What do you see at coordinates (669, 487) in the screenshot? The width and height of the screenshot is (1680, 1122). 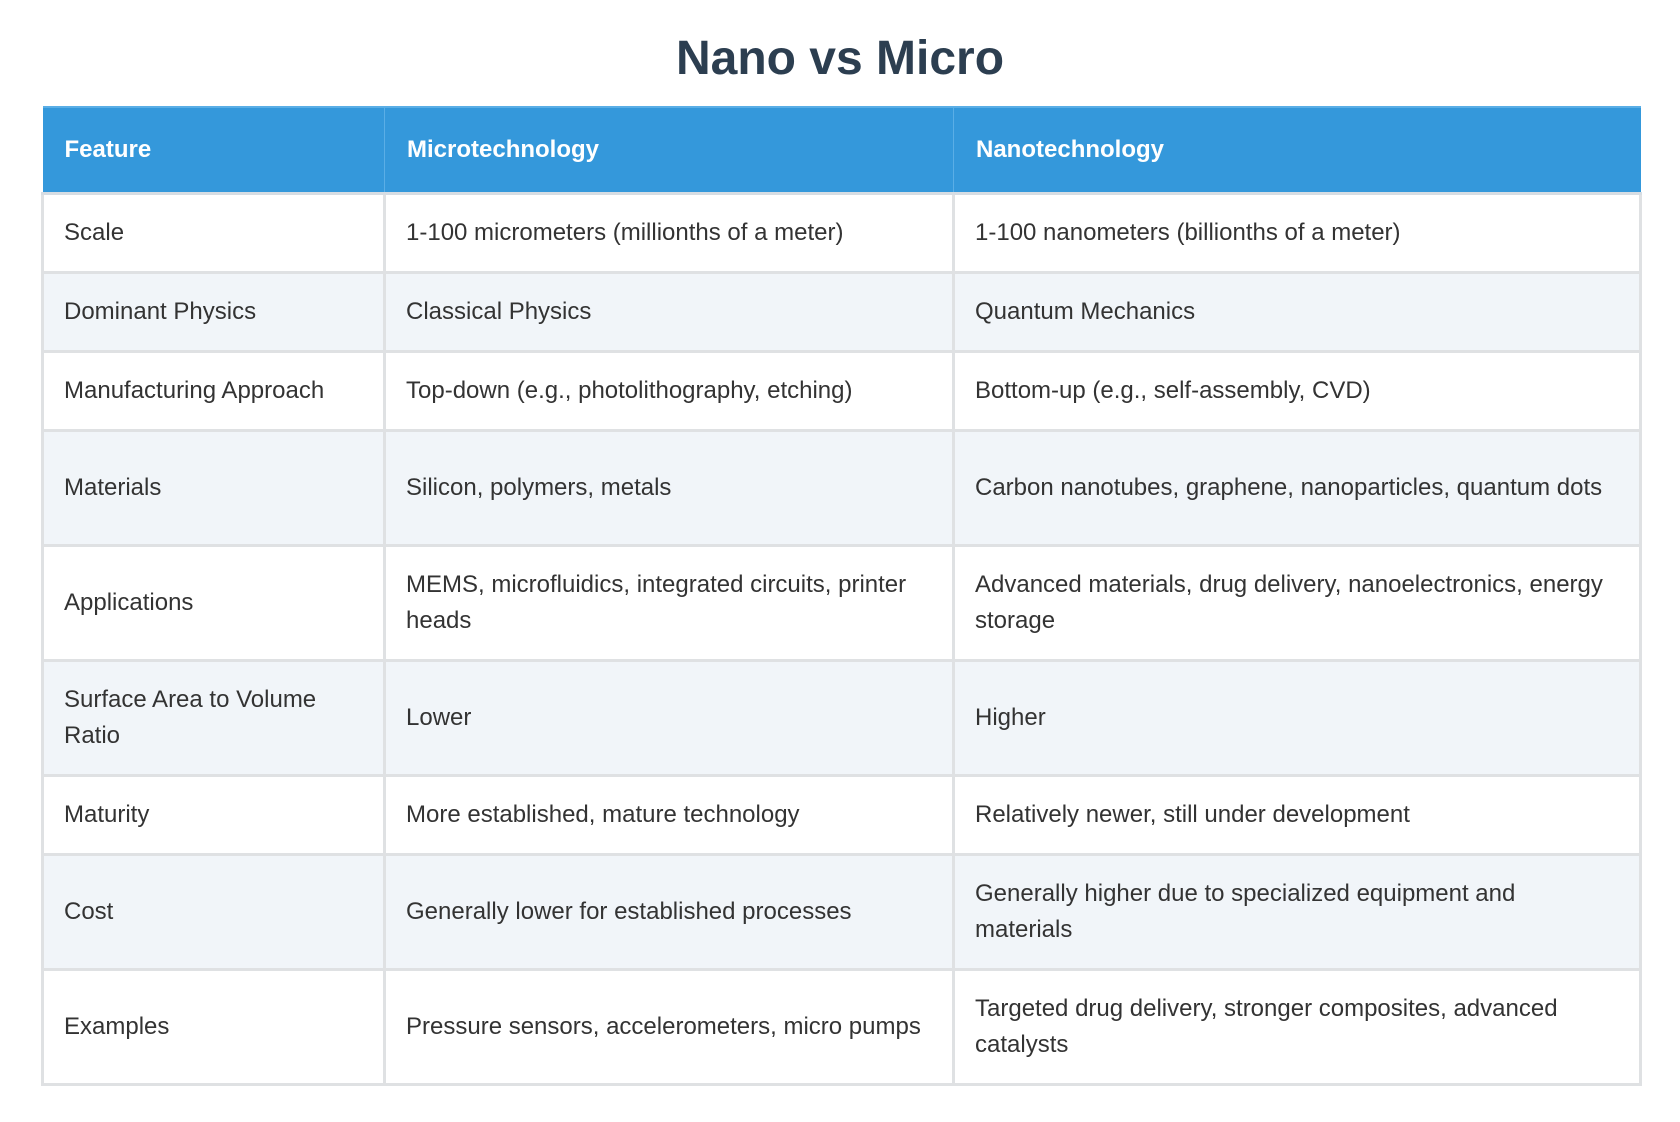 I see `cell-micro: Silicon, polymers, metals` at bounding box center [669, 487].